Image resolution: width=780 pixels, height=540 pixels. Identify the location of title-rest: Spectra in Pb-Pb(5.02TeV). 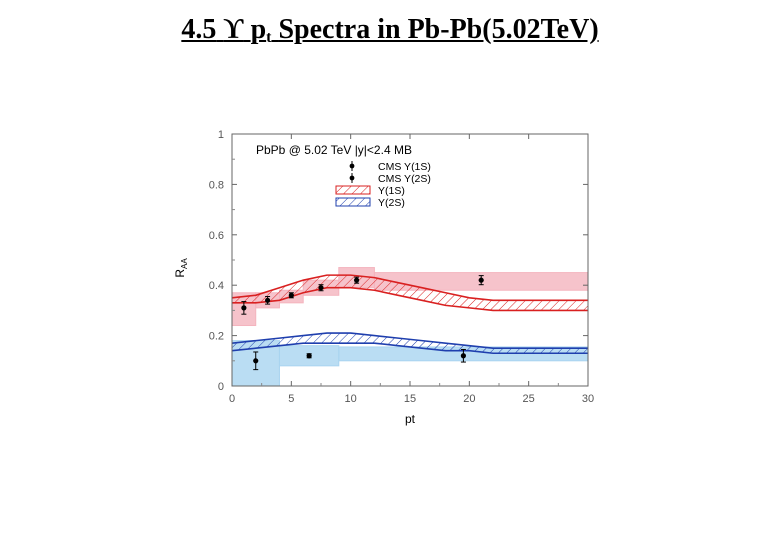
(438, 29).